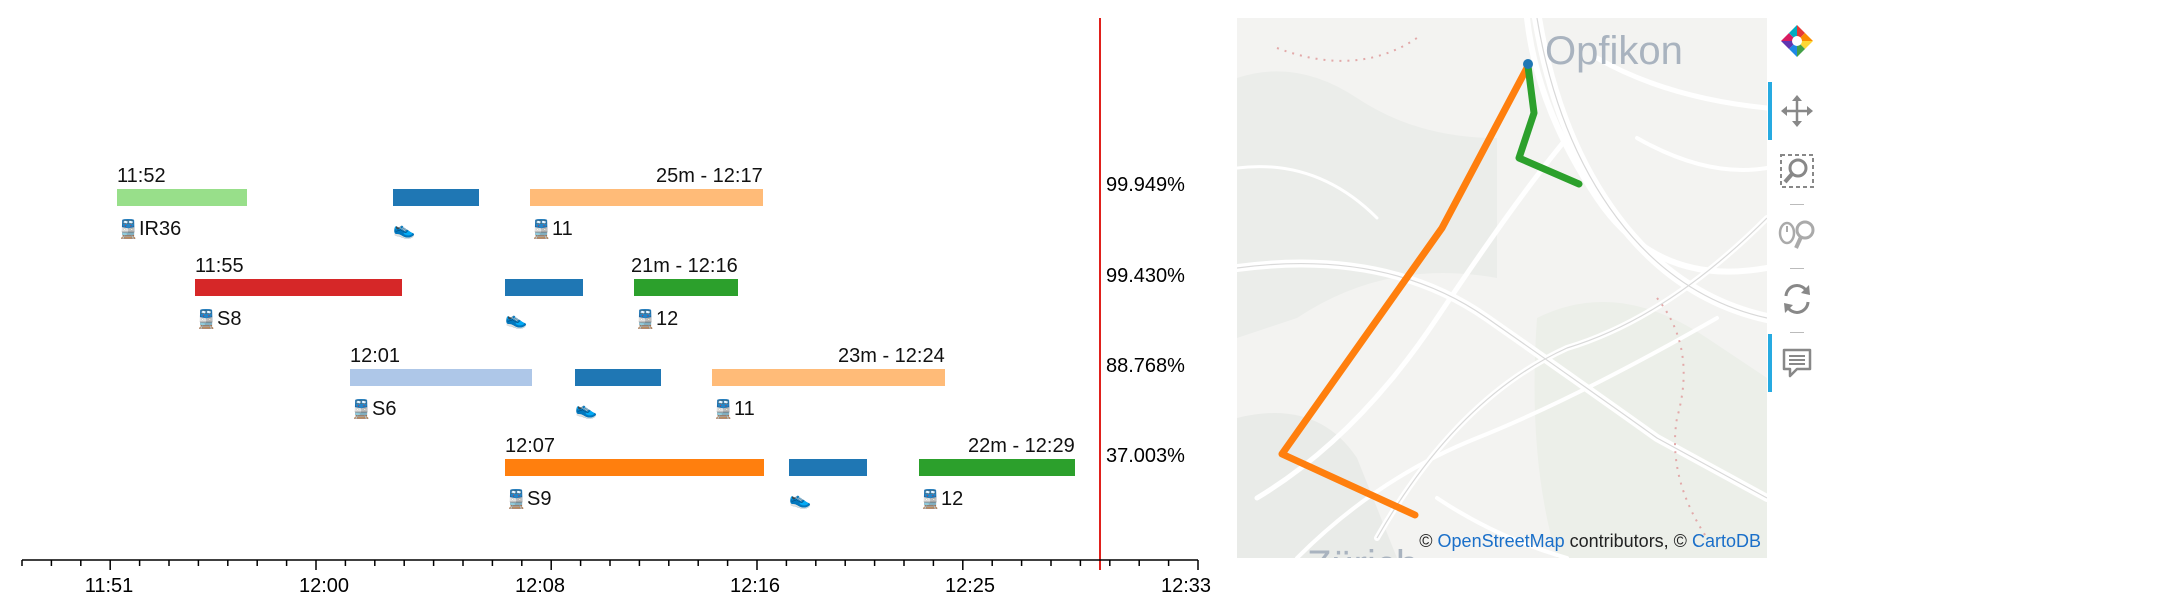 The height and width of the screenshot is (616, 2160). What do you see at coordinates (1549, 125) in the screenshot?
I see `route-line-green` at bounding box center [1549, 125].